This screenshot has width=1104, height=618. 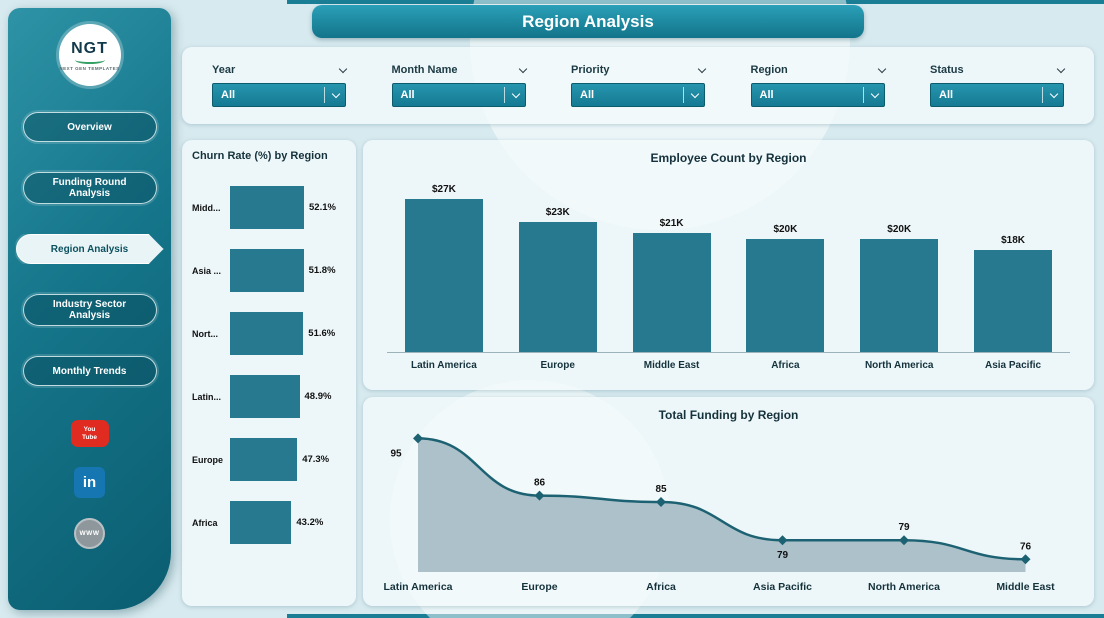 I want to click on globe-icon: WWW, so click(x=89, y=533).